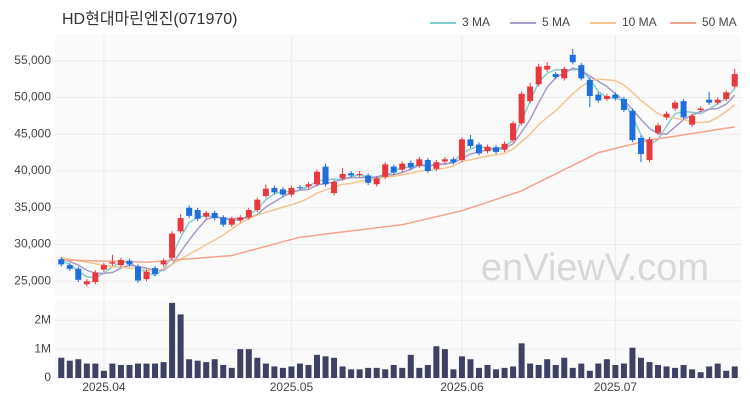  Describe the element at coordinates (292, 387) in the screenshot. I see `x-tick-label: 2025.05` at that location.